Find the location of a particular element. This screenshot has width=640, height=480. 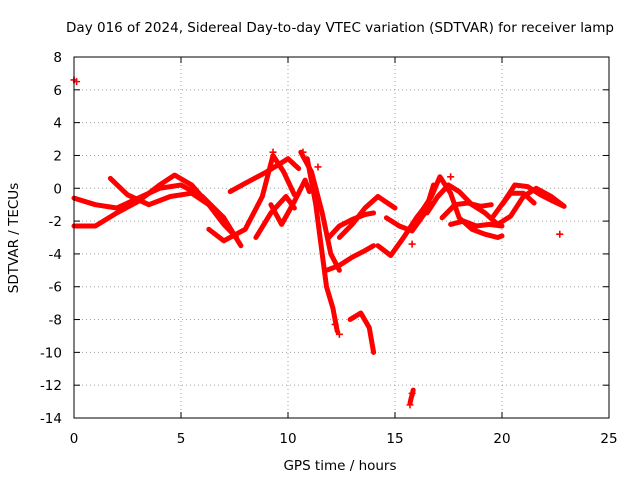

y-tick-label: 2 is located at coordinates (57, 156).